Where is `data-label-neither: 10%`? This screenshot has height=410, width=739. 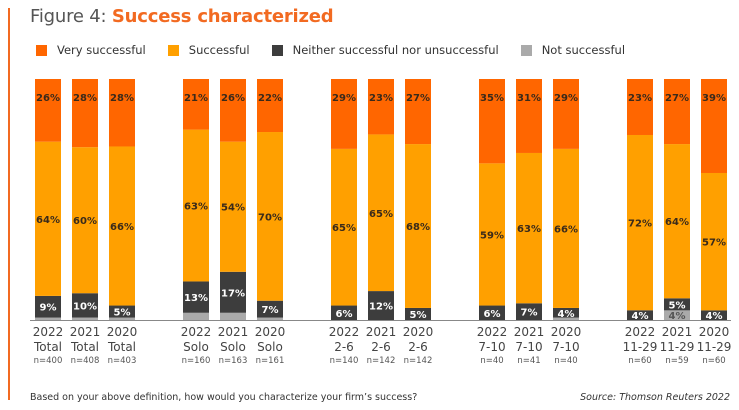 data-label-neither: 10% is located at coordinates (85, 306).